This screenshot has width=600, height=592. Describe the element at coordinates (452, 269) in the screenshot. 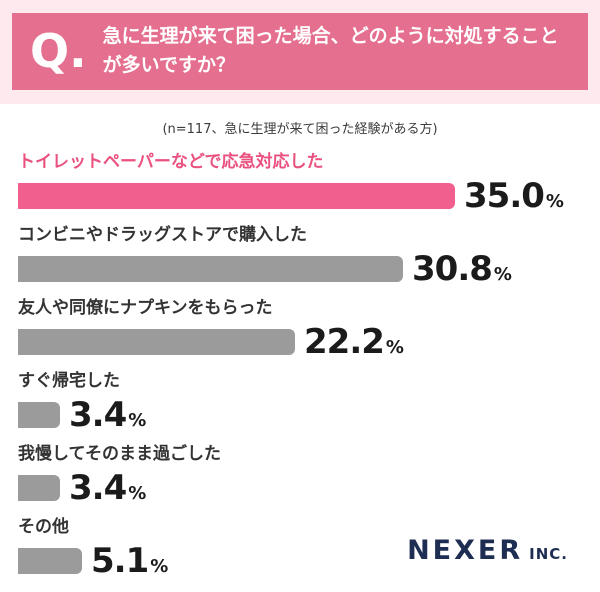

I see `bar-value-number: 30.8` at that location.